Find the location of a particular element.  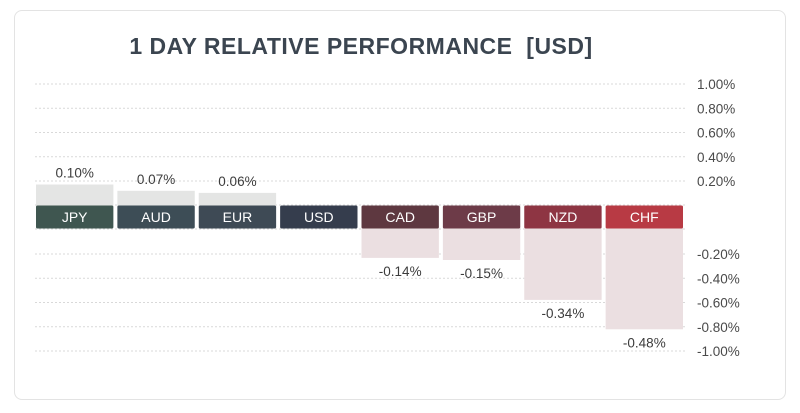

category-label: NZD is located at coordinates (563, 217).